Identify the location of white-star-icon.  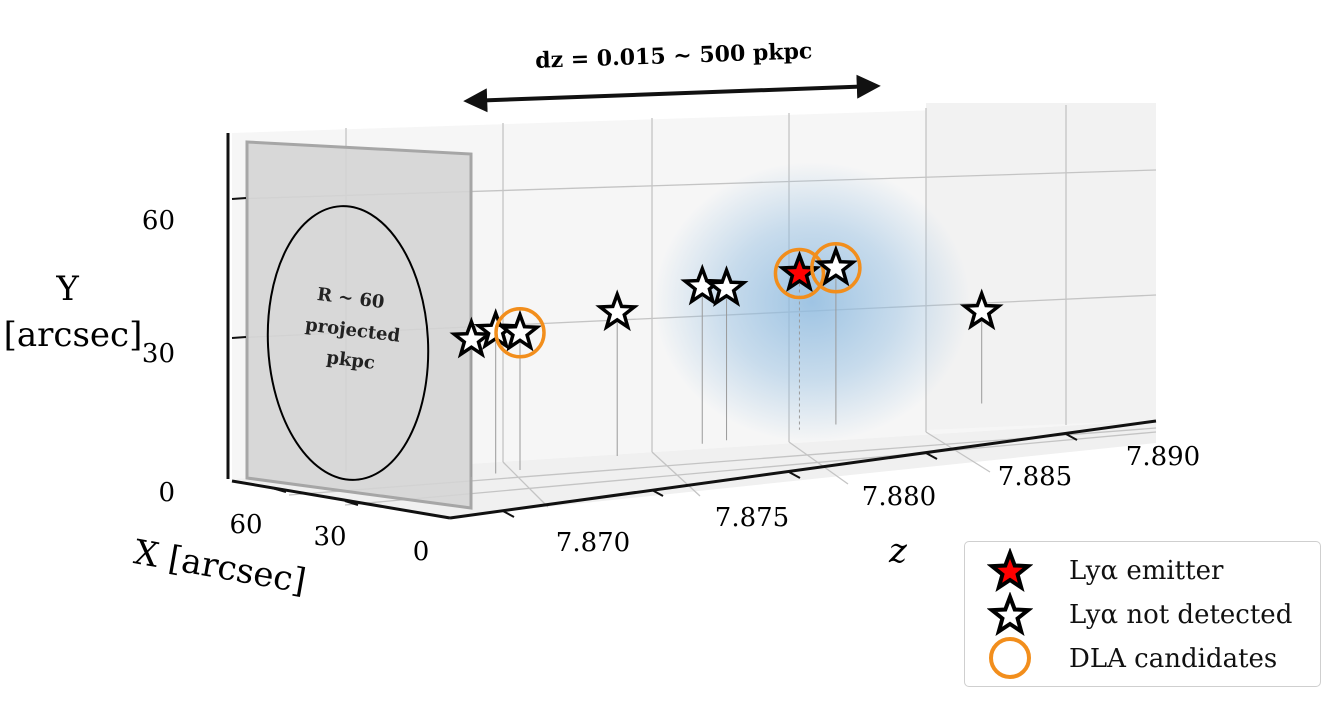
(1010, 614).